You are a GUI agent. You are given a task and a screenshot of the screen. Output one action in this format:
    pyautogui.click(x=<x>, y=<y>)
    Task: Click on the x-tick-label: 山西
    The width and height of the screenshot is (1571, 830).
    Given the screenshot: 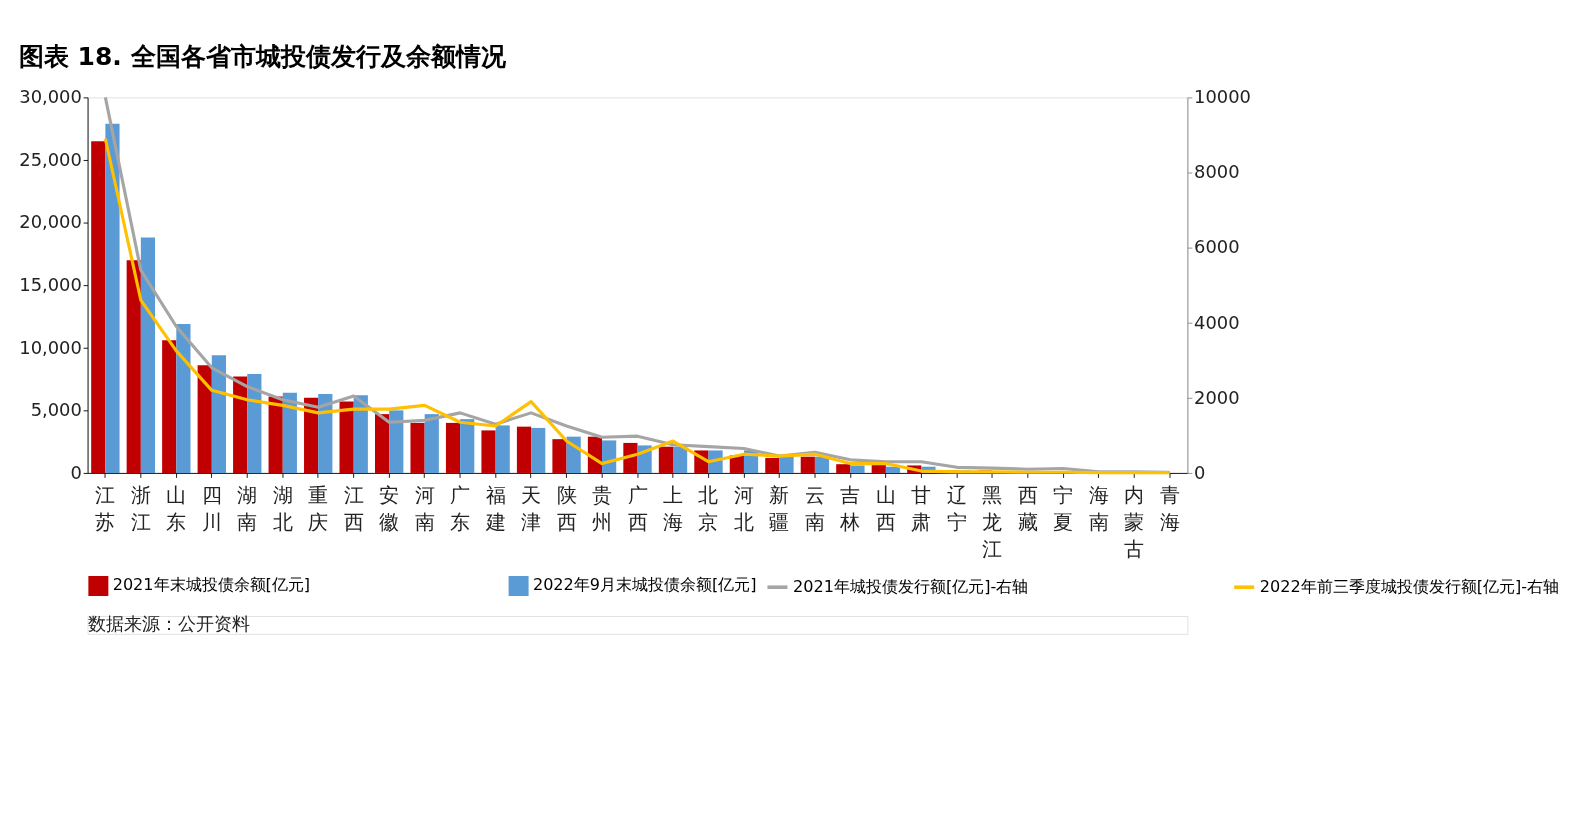 What is the action you would take?
    pyautogui.click(x=885, y=509)
    